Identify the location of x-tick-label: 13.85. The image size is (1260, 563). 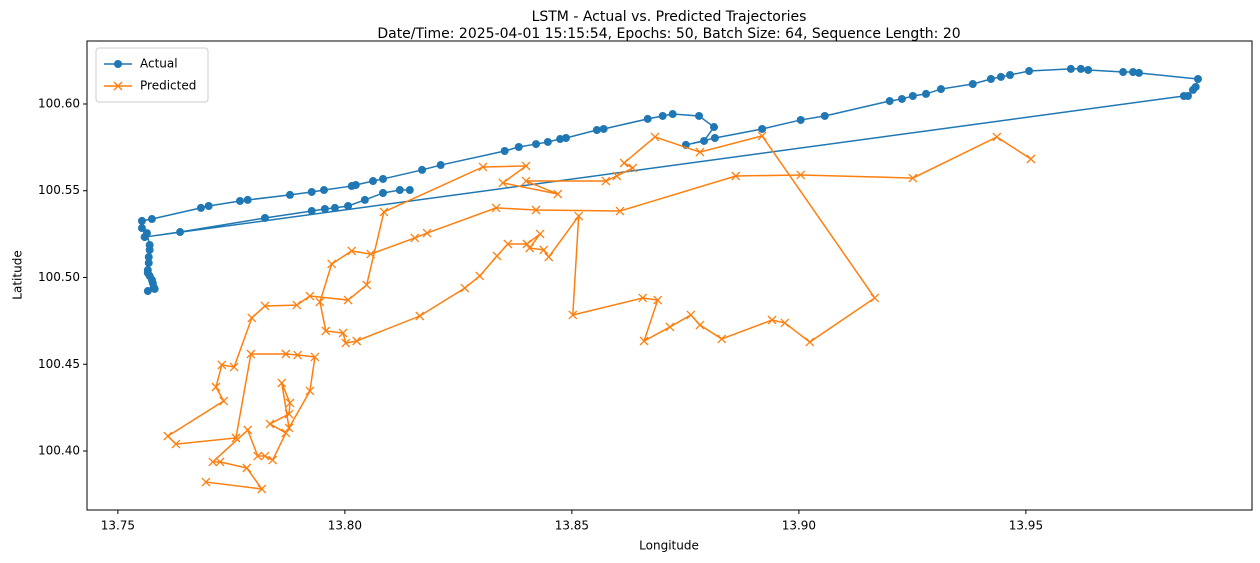
(572, 526).